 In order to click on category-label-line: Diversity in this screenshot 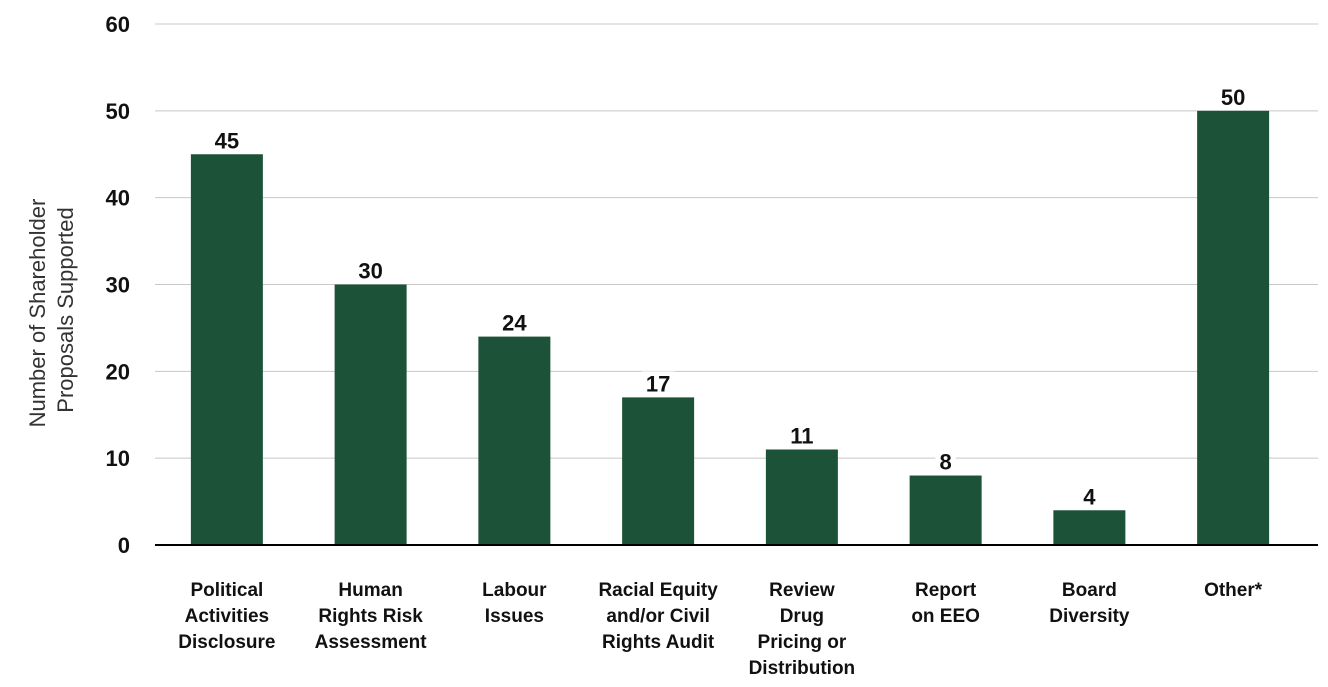, I will do `click(1089, 616)`.